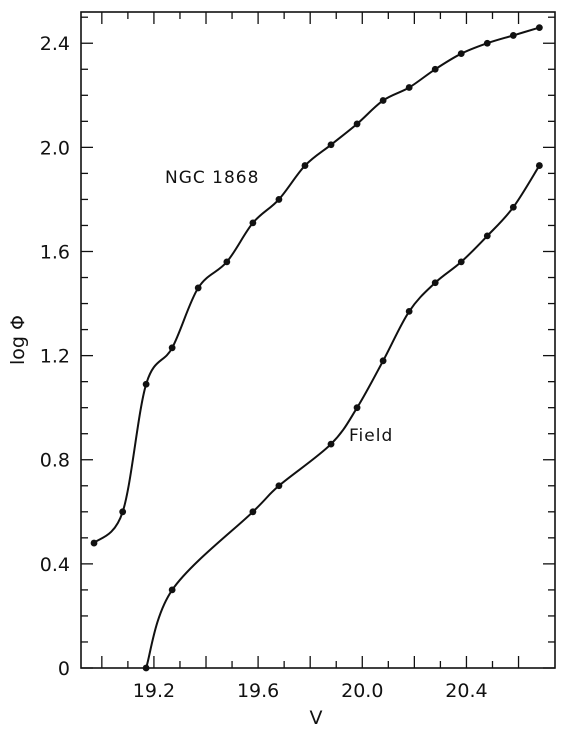  Describe the element at coordinates (55, 148) in the screenshot. I see `y-tick-label: 2.0` at that location.